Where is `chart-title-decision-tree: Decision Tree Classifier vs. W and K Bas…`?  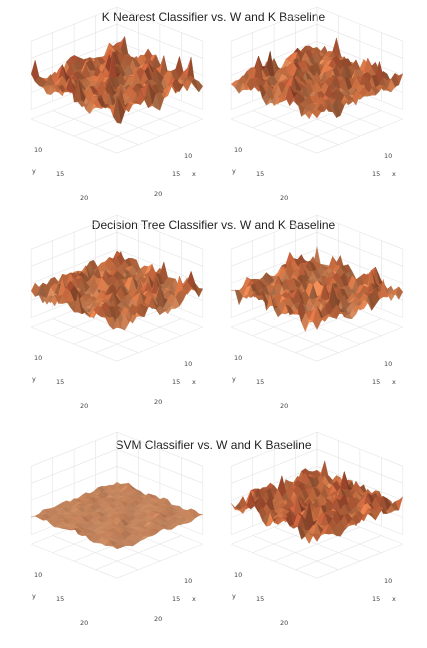
chart-title-decision-tree: Decision Tree Classifier vs. W and K Bas… is located at coordinates (213, 225).